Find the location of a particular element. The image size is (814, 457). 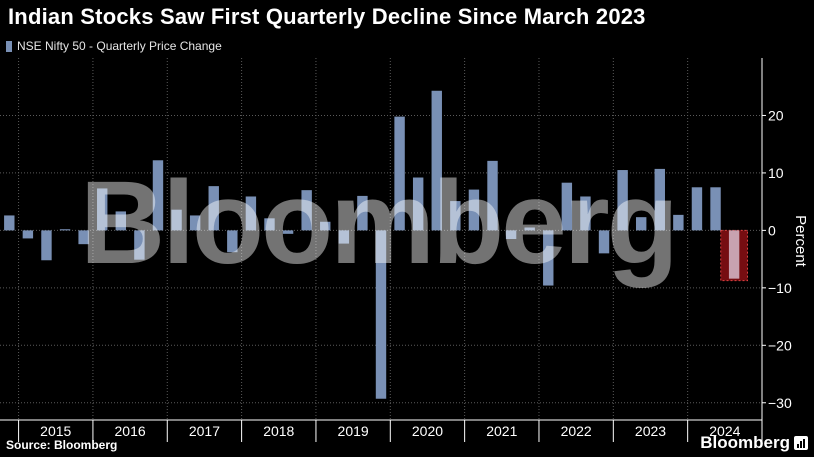

bar-2021Q2 is located at coordinates (492, 195).